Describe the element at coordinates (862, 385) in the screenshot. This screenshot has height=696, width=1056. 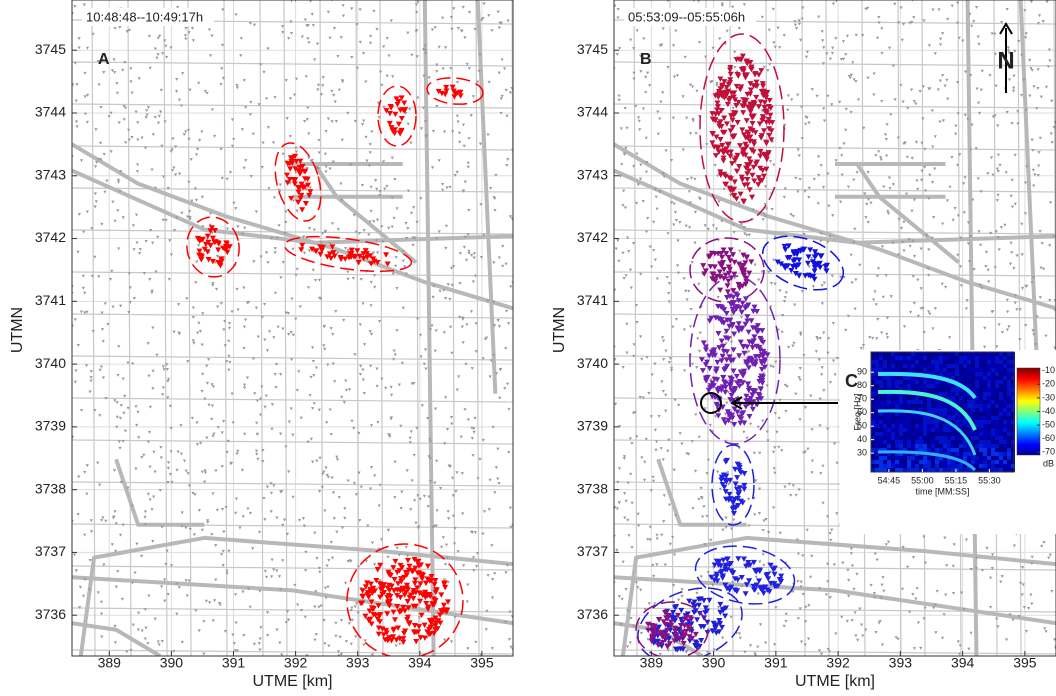
I see `y-tick-label: 80` at that location.